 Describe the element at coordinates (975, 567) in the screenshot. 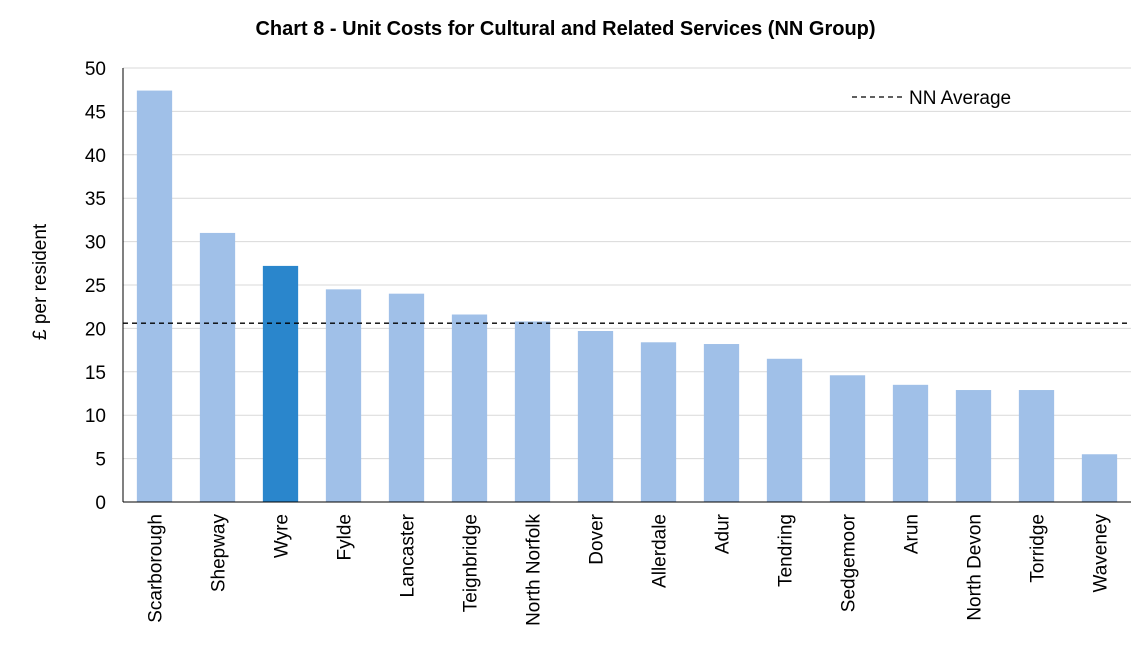

I see `x-tick-label: North Devon` at that location.